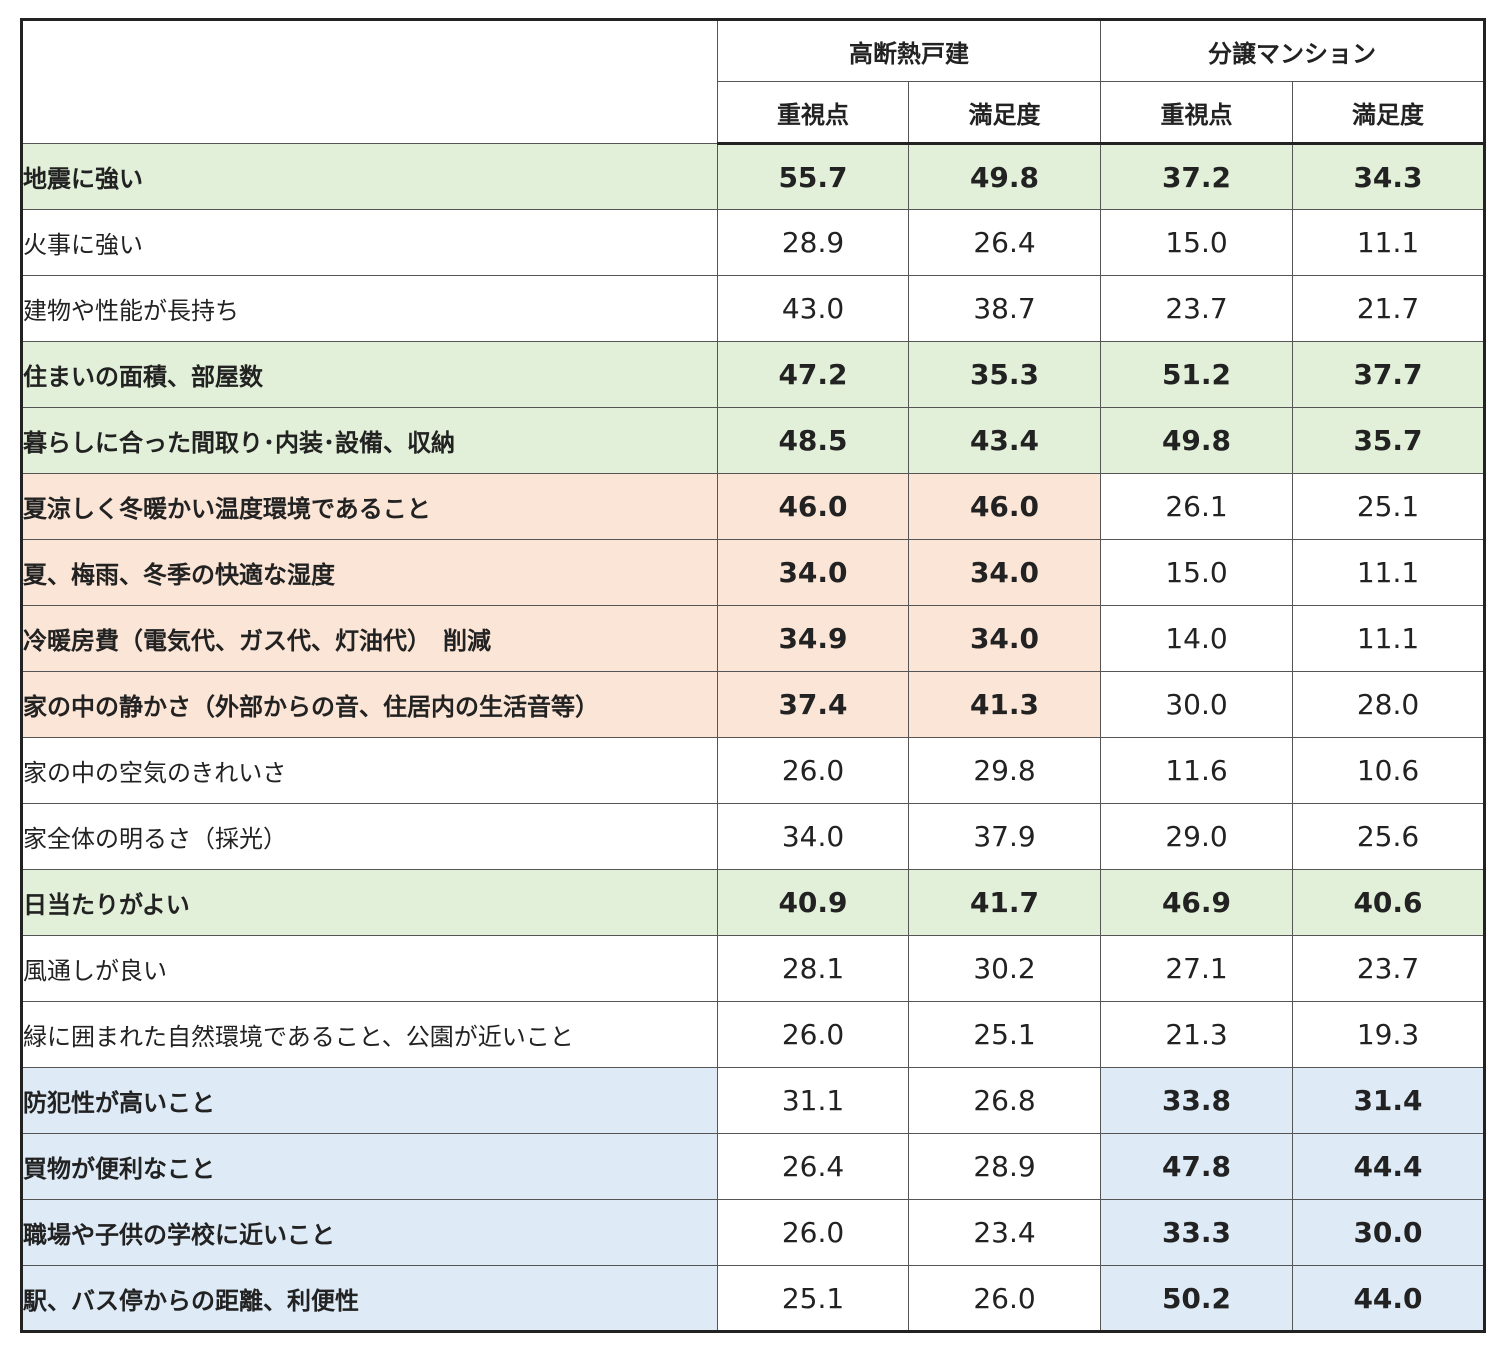 This screenshot has width=1508, height=1350. What do you see at coordinates (813, 374) in the screenshot?
I see `value-importance-house: 47.2` at bounding box center [813, 374].